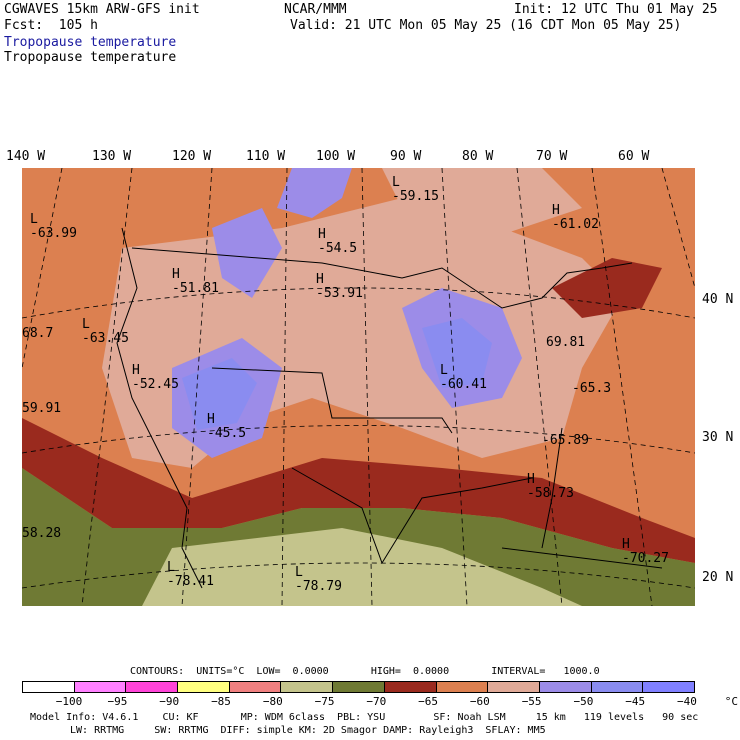 This screenshot has width=740, height=740. Describe the element at coordinates (731, 701) in the screenshot. I see `color-bar-label: °C` at that location.